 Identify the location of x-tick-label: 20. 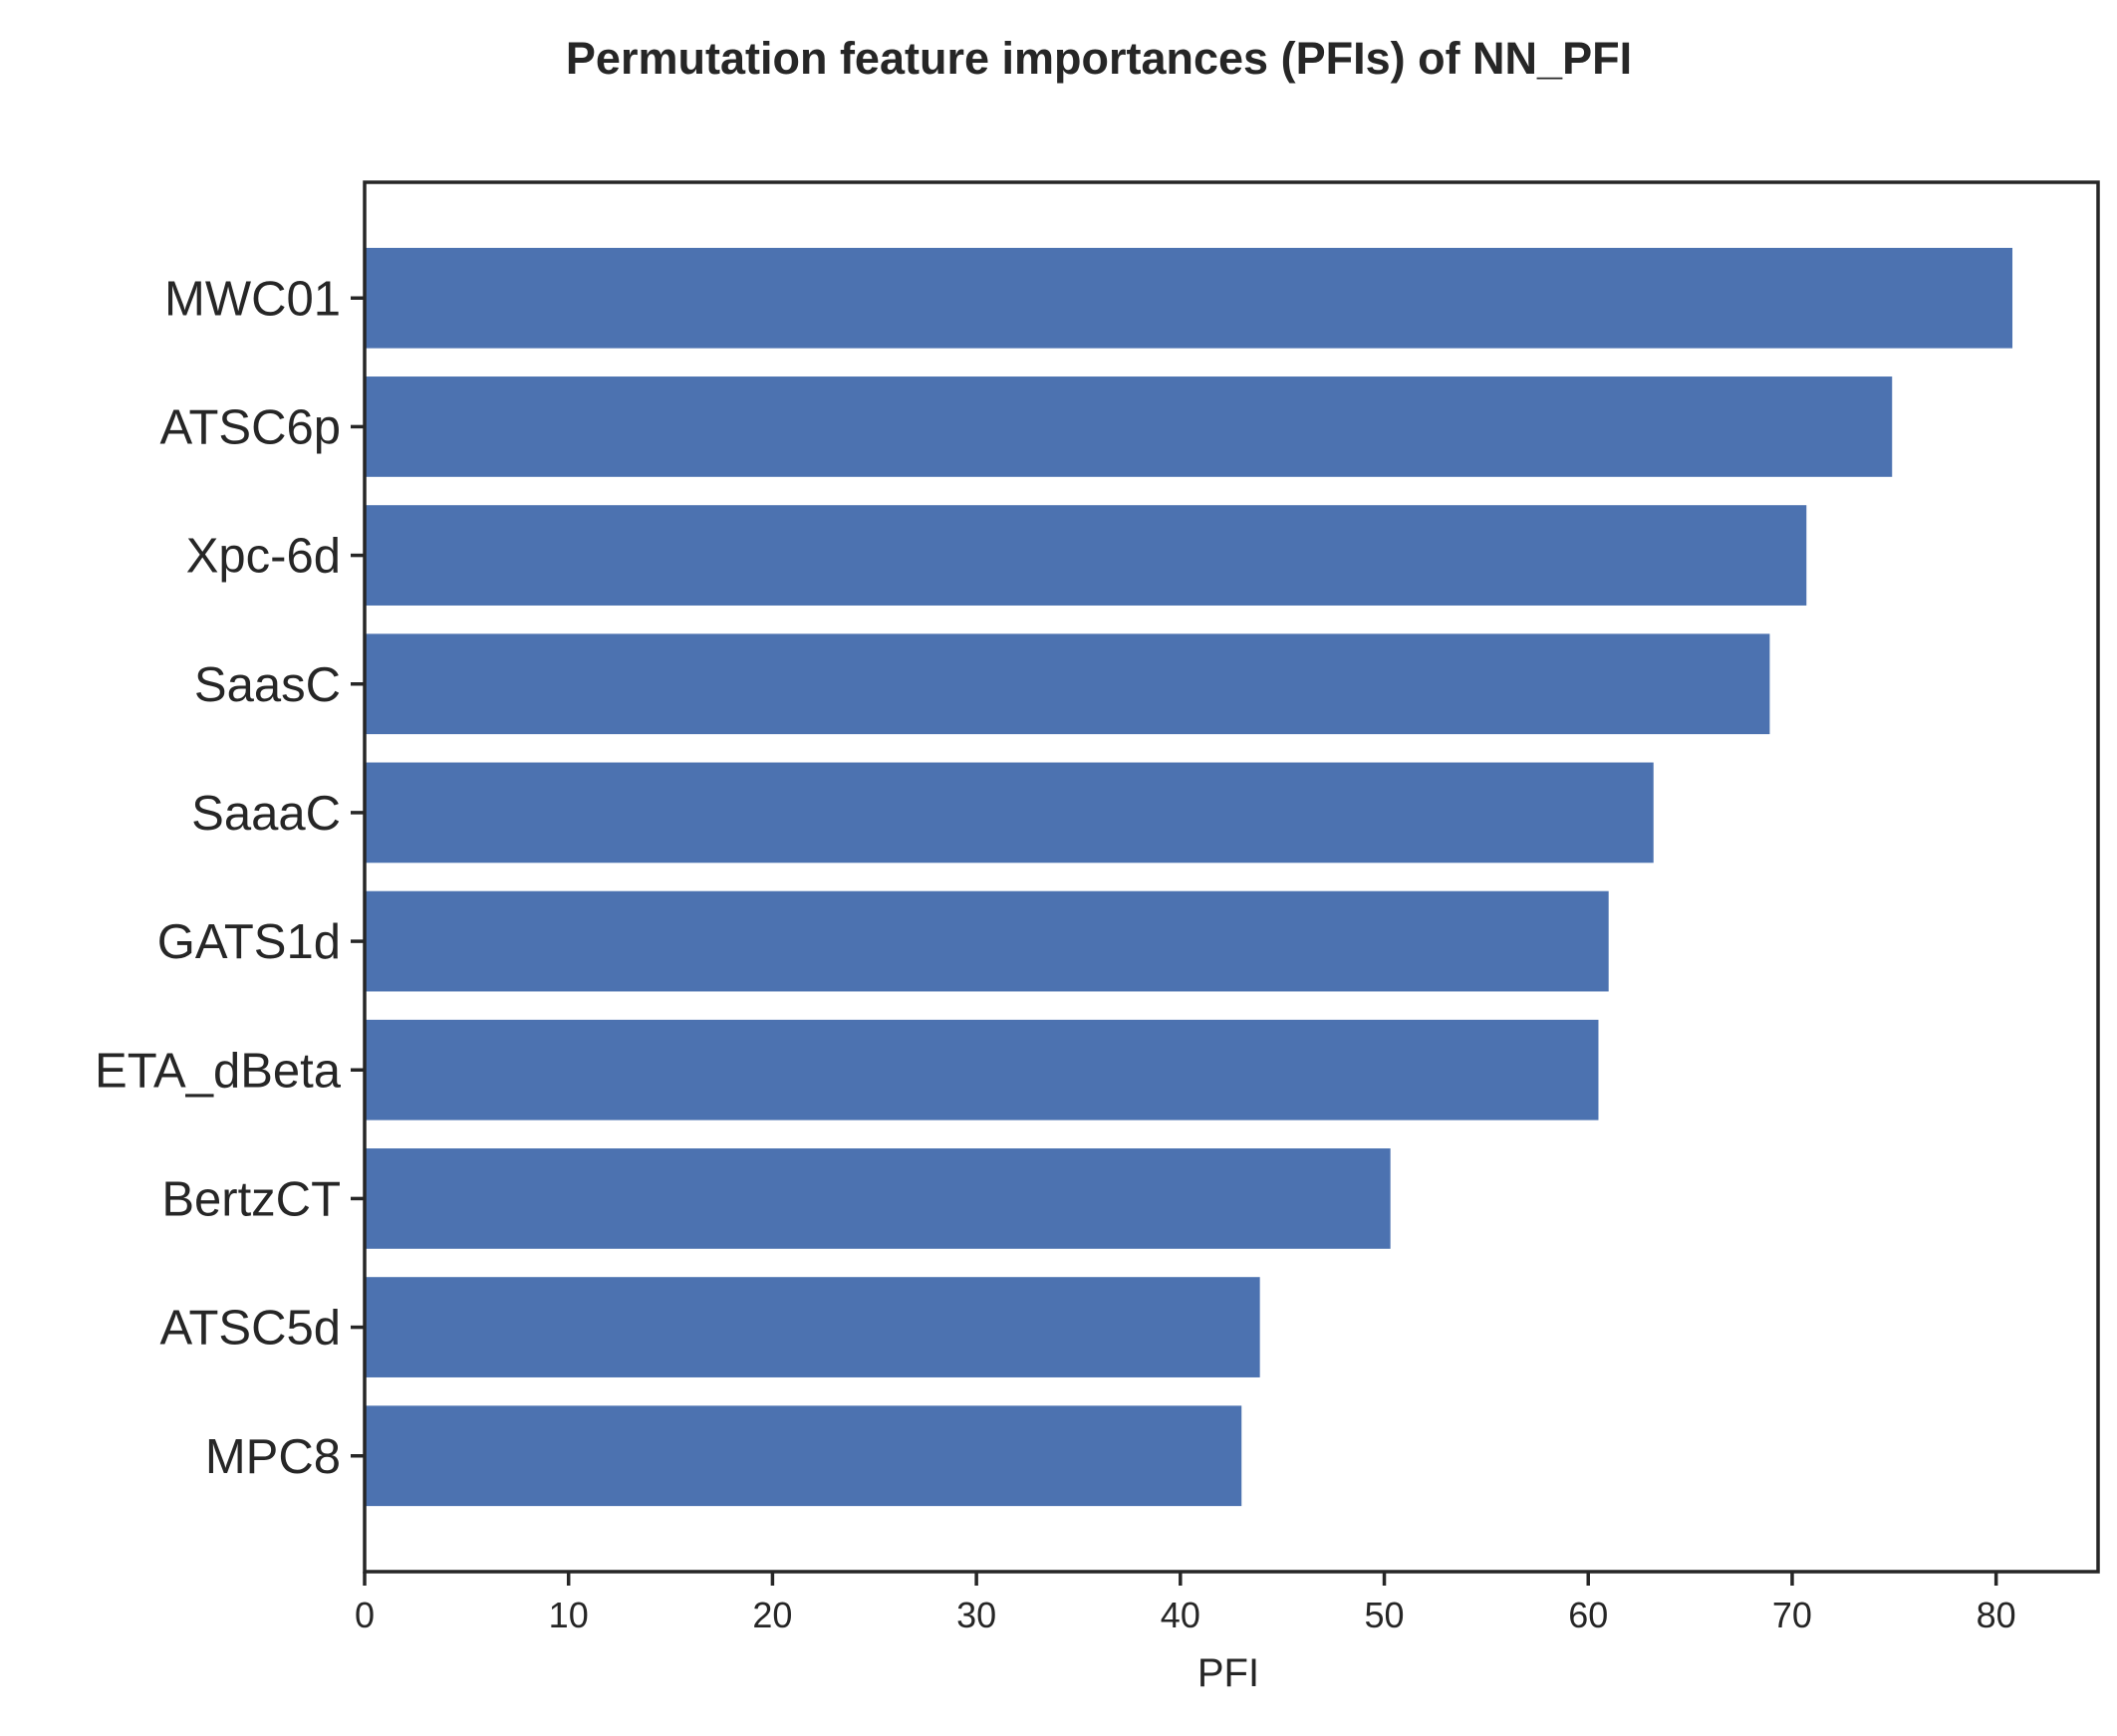
(772, 1615).